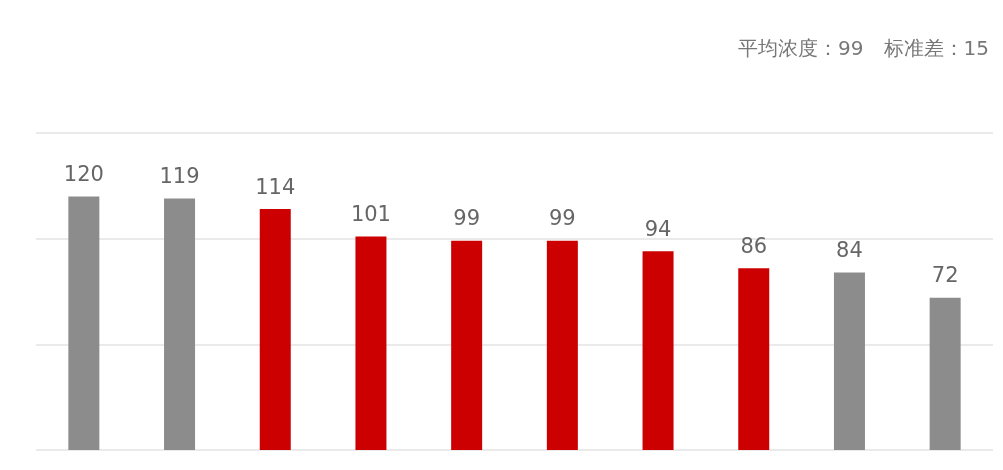 The image size is (1003, 470). What do you see at coordinates (754, 245) in the screenshot?
I see `data-label: 86` at bounding box center [754, 245].